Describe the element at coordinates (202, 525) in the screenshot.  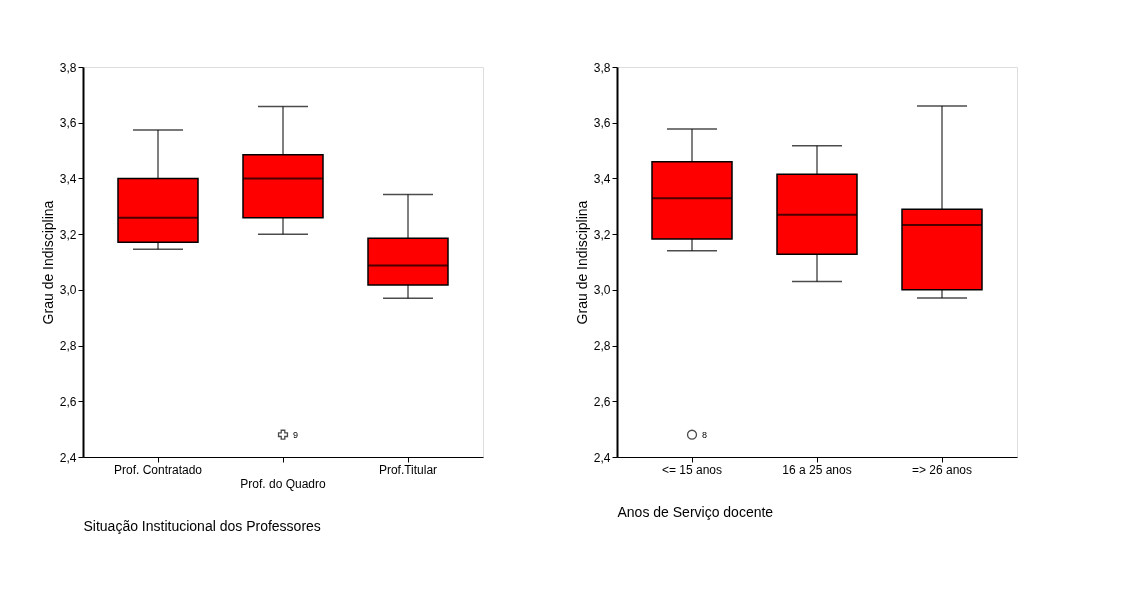
I see `x-axis-title: Situação Institucional dos Professores` at that location.